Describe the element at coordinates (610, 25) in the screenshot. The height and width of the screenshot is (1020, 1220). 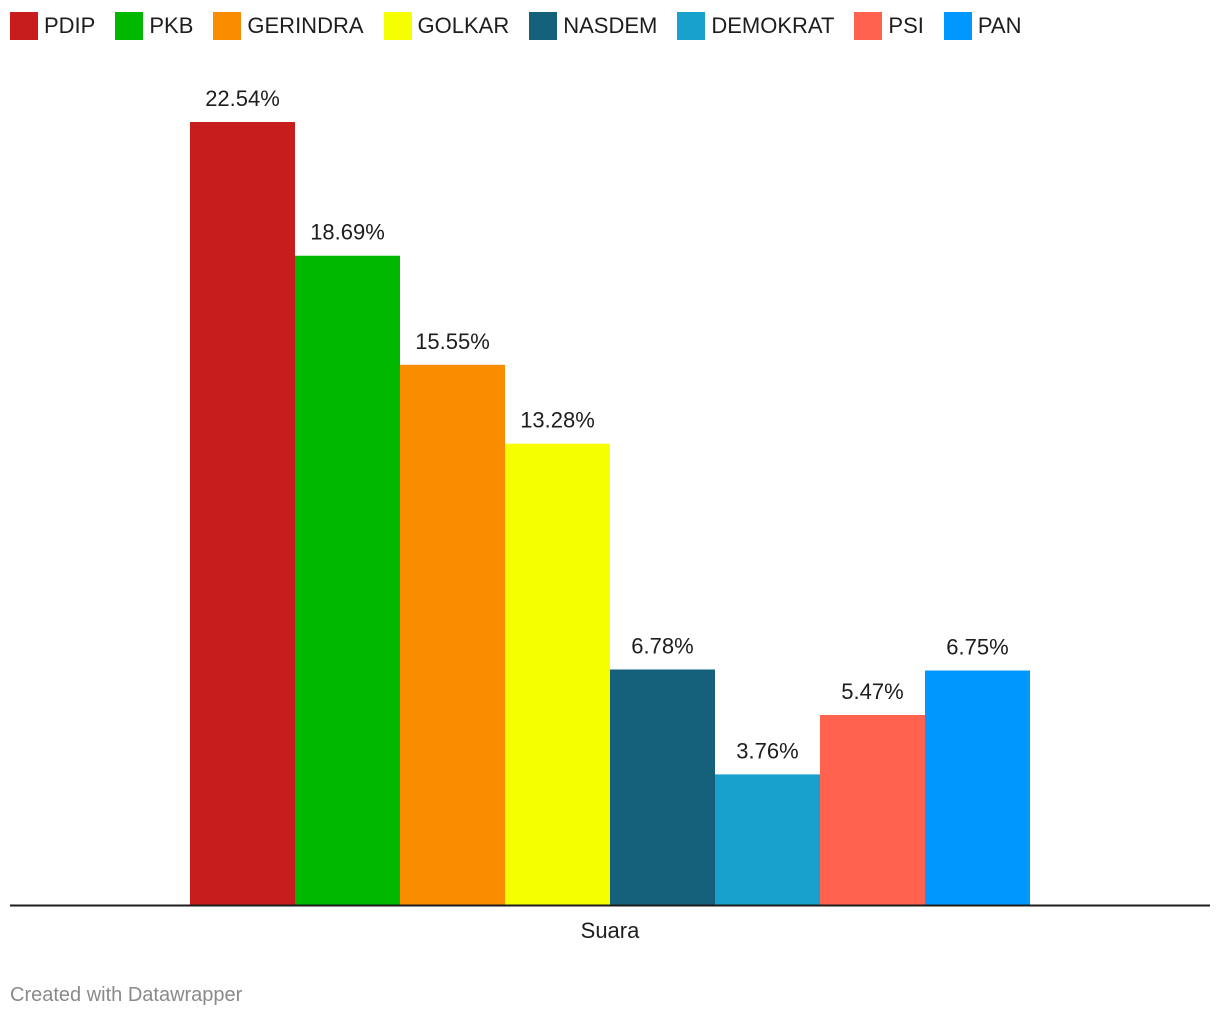
I see `legend-label: NASDEM` at that location.